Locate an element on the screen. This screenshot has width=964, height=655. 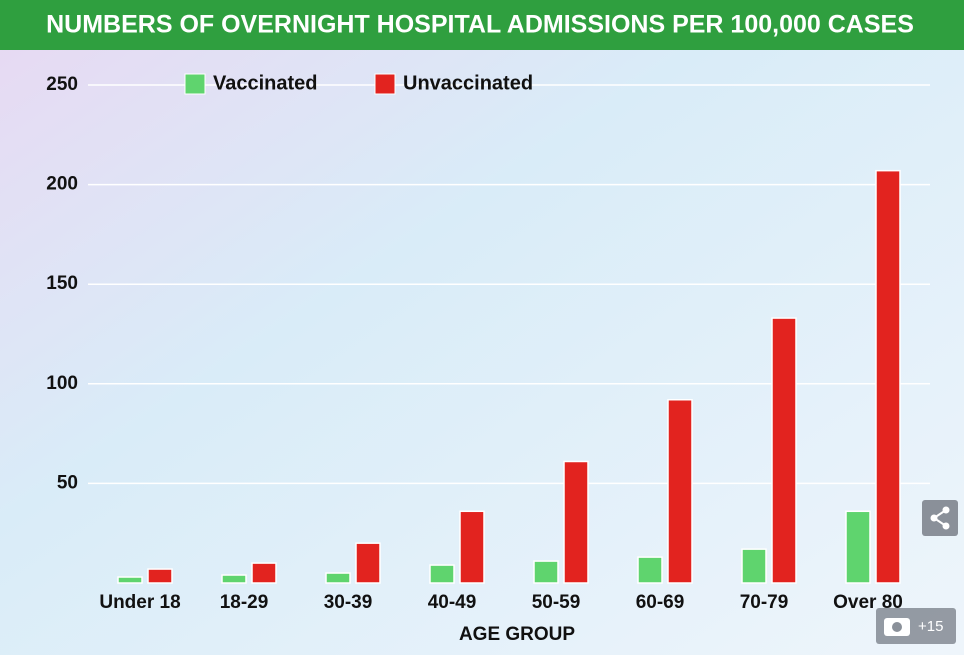
x-tick-label: 18-29 is located at coordinates (244, 602).